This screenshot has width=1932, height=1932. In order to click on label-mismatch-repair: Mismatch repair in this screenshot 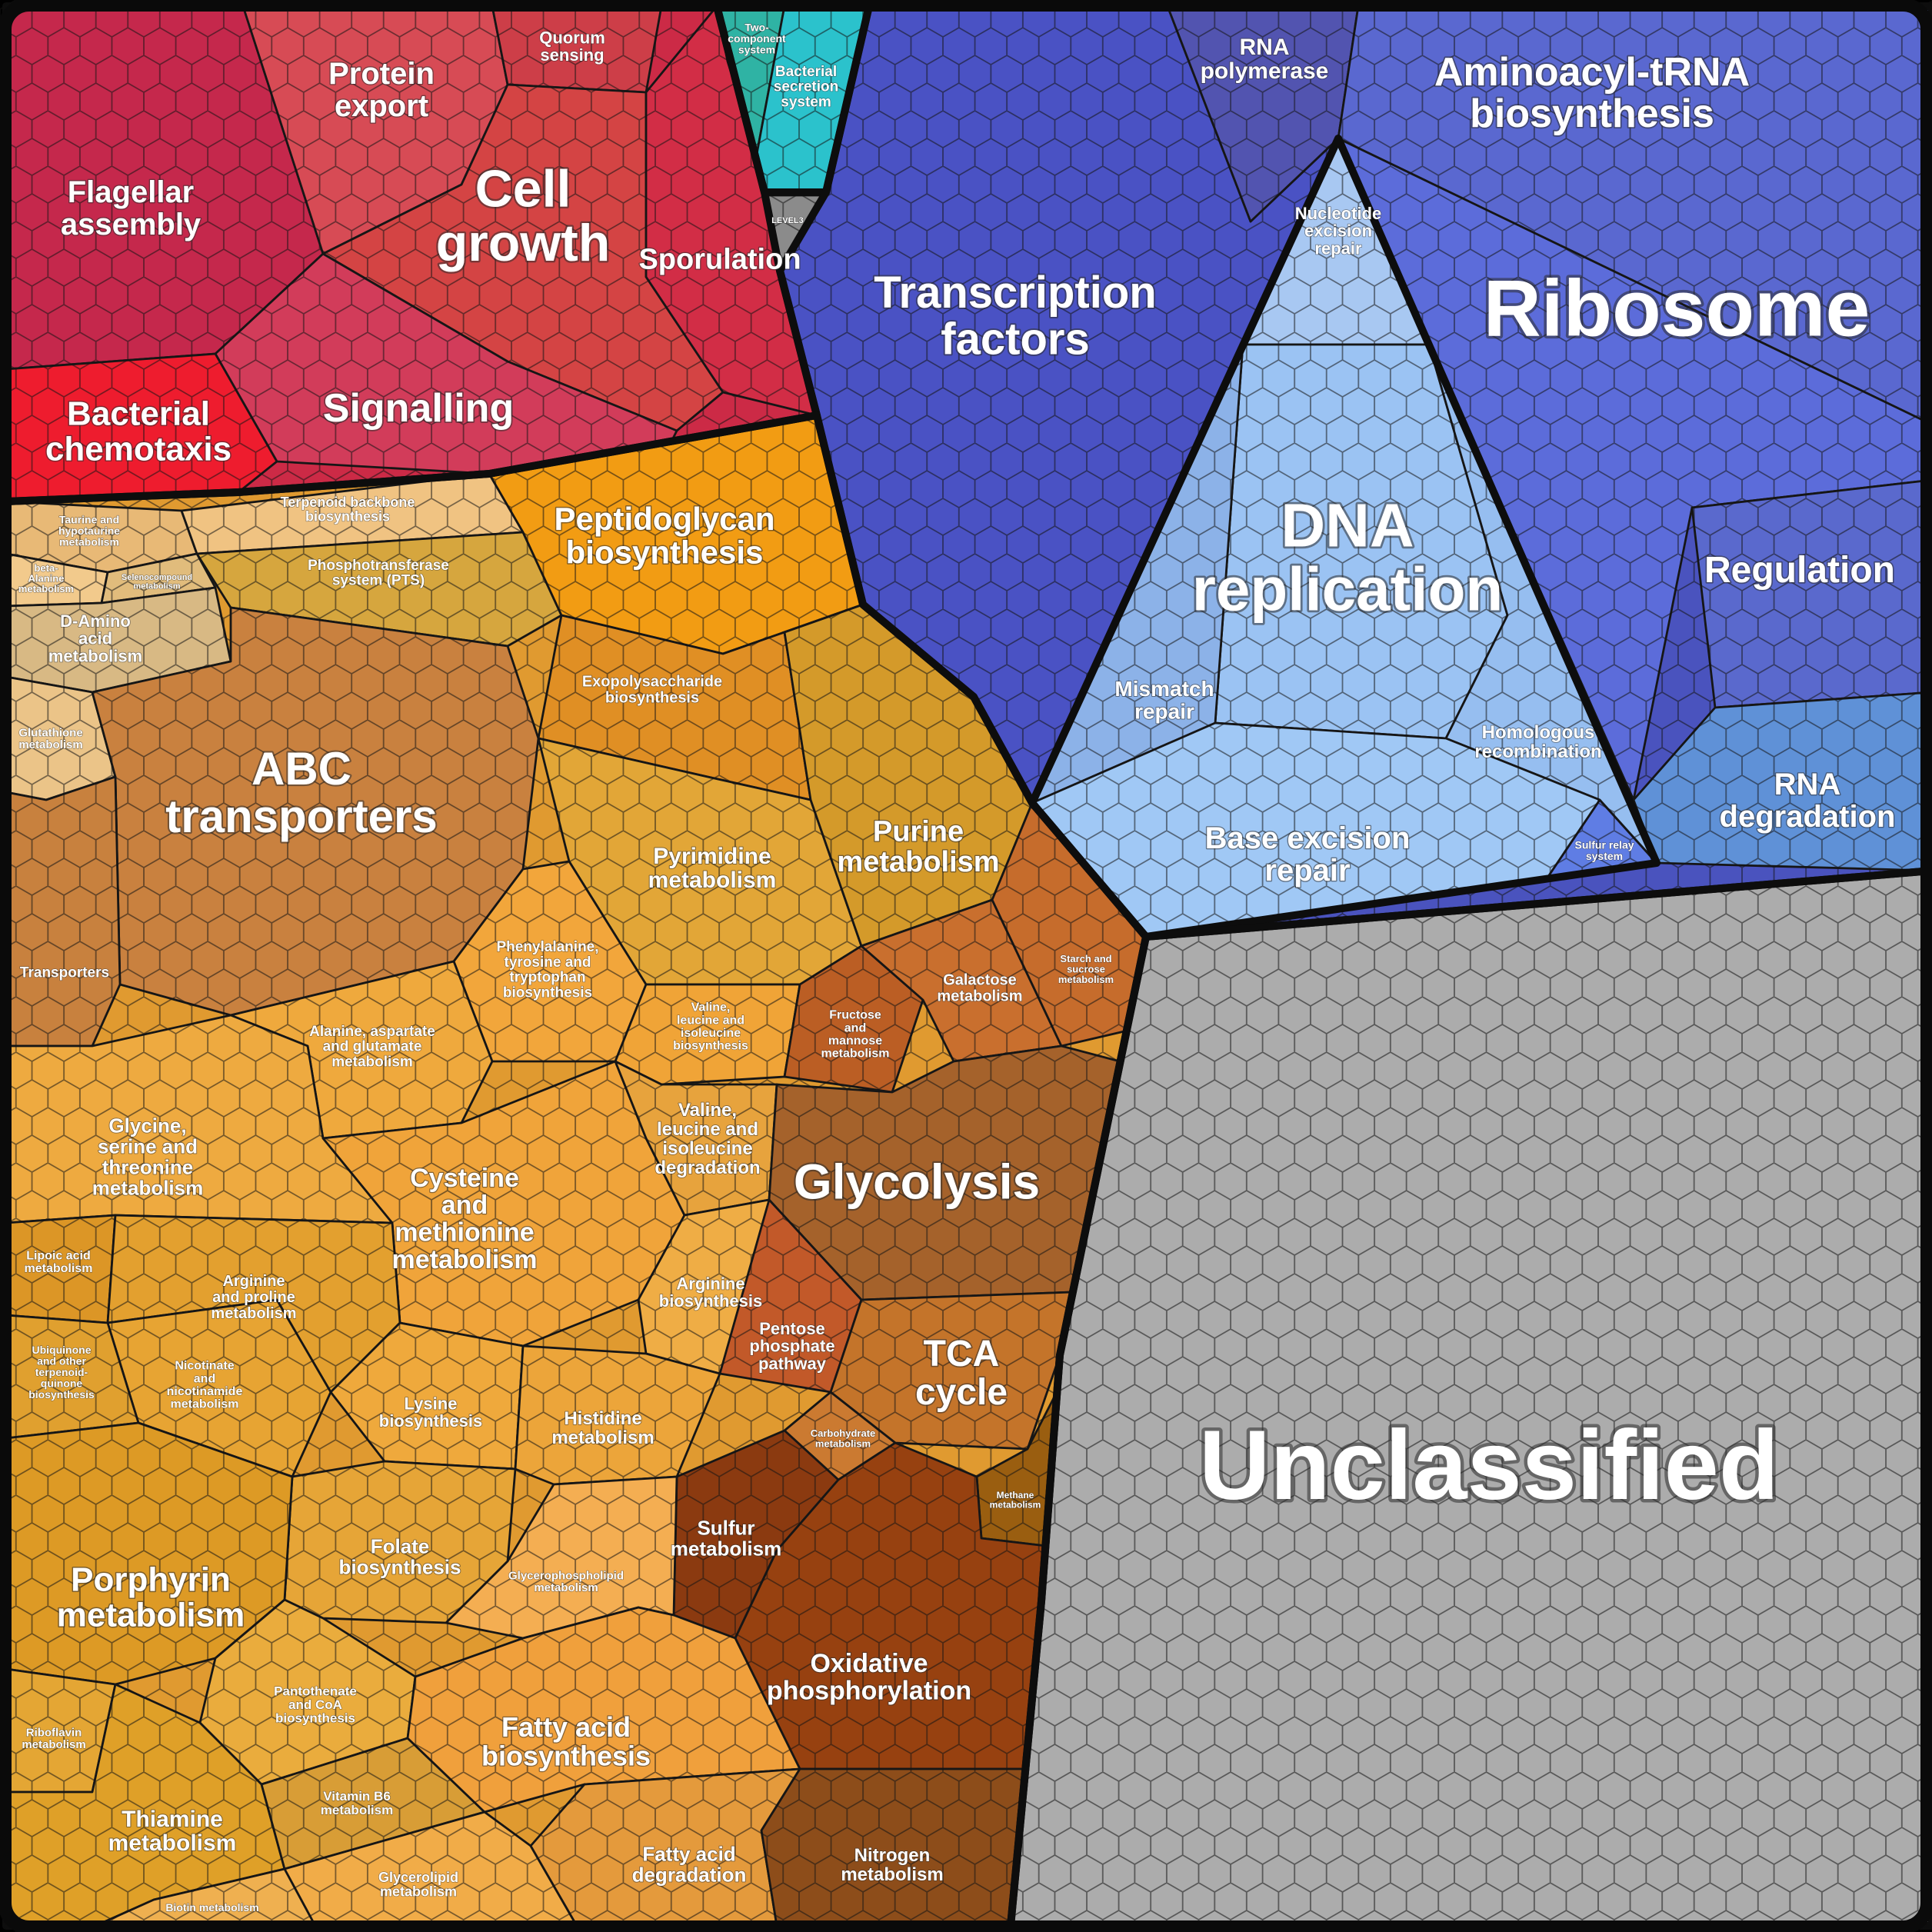, I will do `click(1164, 700)`.